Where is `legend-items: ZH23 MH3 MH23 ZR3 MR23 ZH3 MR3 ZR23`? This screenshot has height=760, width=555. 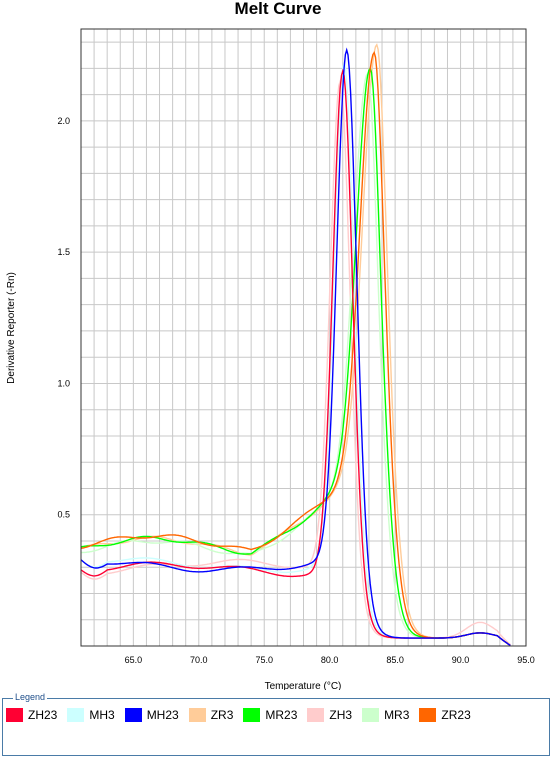 legend-items: ZH23 MH3 MH23 ZR3 MR23 ZH3 MR3 ZR23 is located at coordinates (243, 715).